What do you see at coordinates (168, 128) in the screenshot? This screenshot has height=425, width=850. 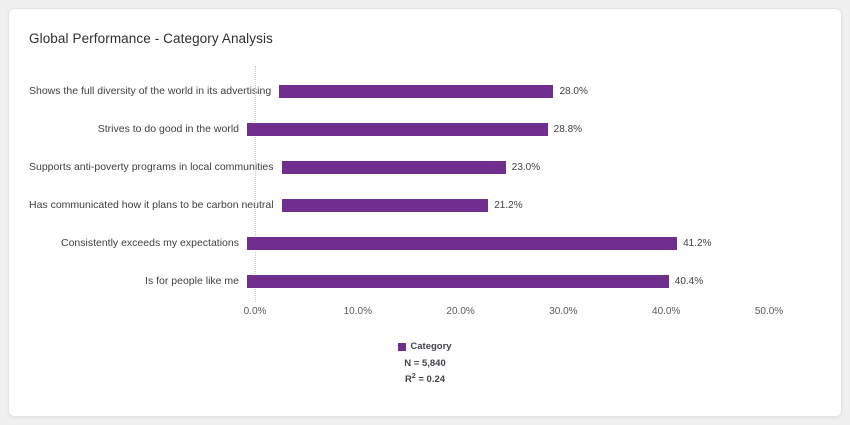 I see `category-label: Strives to do good in the world` at bounding box center [168, 128].